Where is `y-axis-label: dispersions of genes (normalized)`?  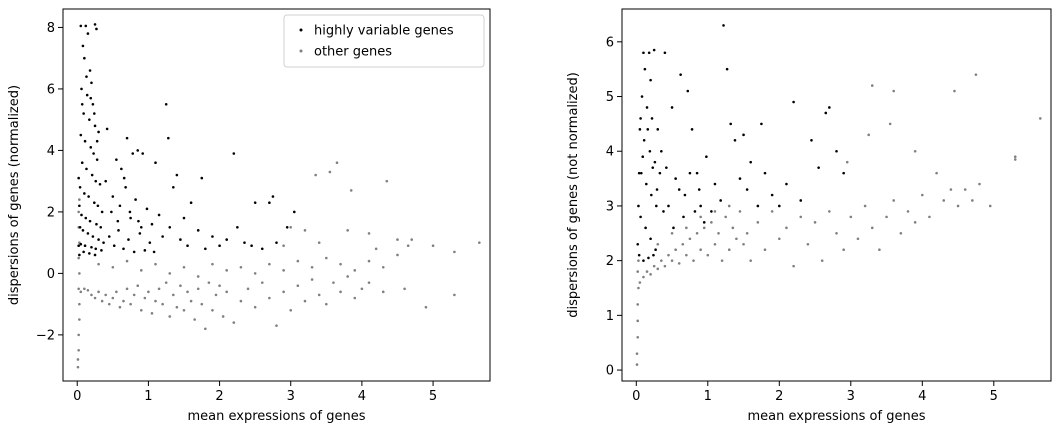 y-axis-label: dispersions of genes (normalized) is located at coordinates (14, 195).